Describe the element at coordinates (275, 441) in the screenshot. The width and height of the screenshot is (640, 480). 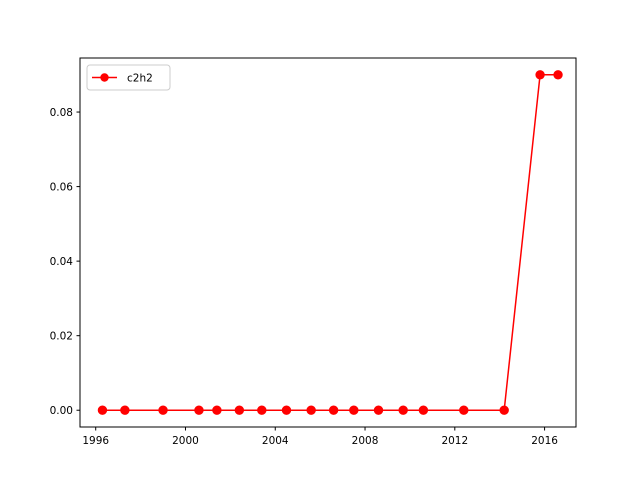
I see `x-tick-label: 2004` at that location.